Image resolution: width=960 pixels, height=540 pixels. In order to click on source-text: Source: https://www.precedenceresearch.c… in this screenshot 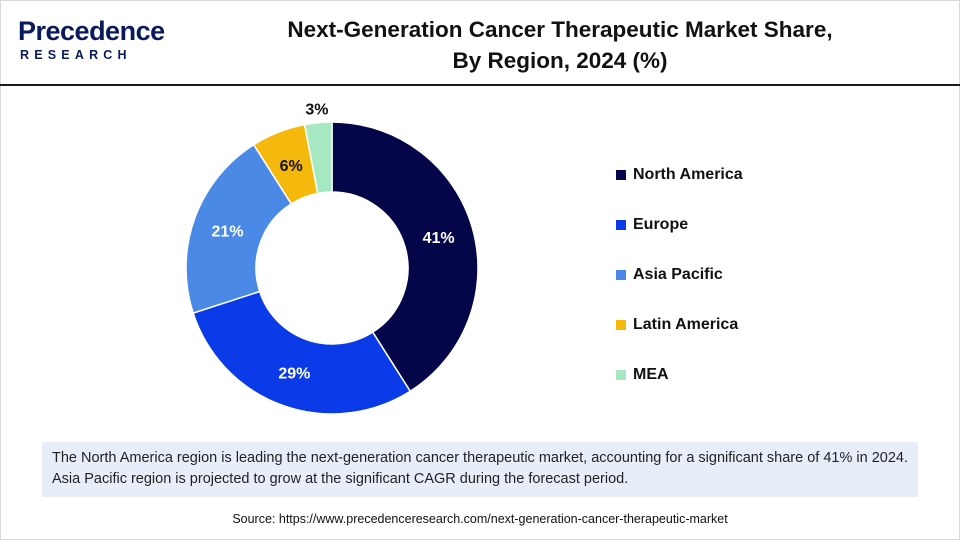, I will do `click(480, 519)`.